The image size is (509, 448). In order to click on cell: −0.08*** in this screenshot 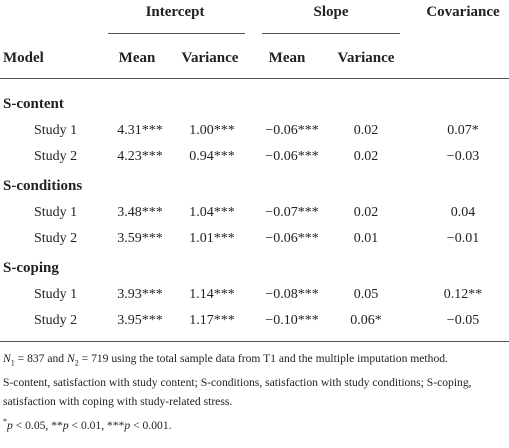, I will do `click(292, 294)`.